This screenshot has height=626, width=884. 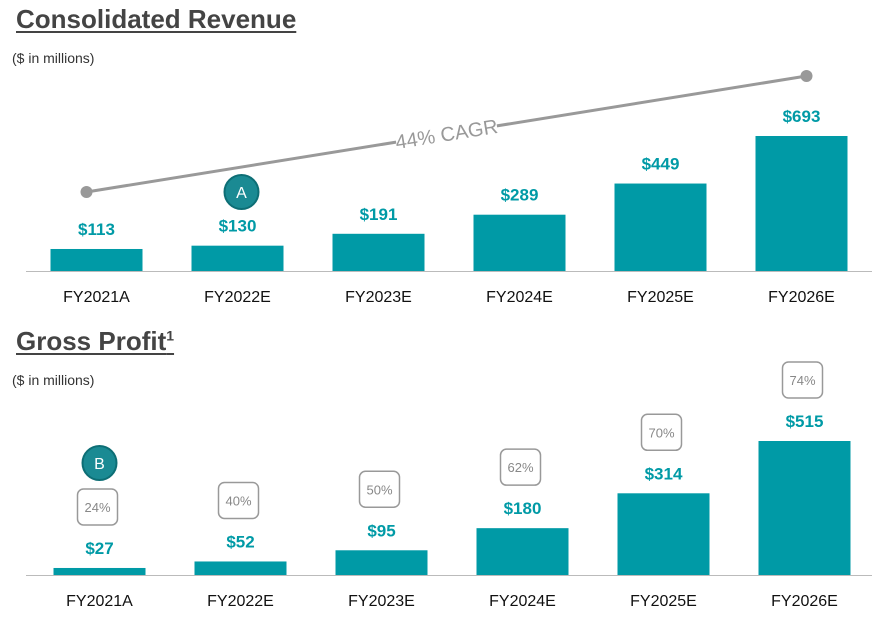 I want to click on gross-profit-bar-FY2026E, so click(x=804, y=508).